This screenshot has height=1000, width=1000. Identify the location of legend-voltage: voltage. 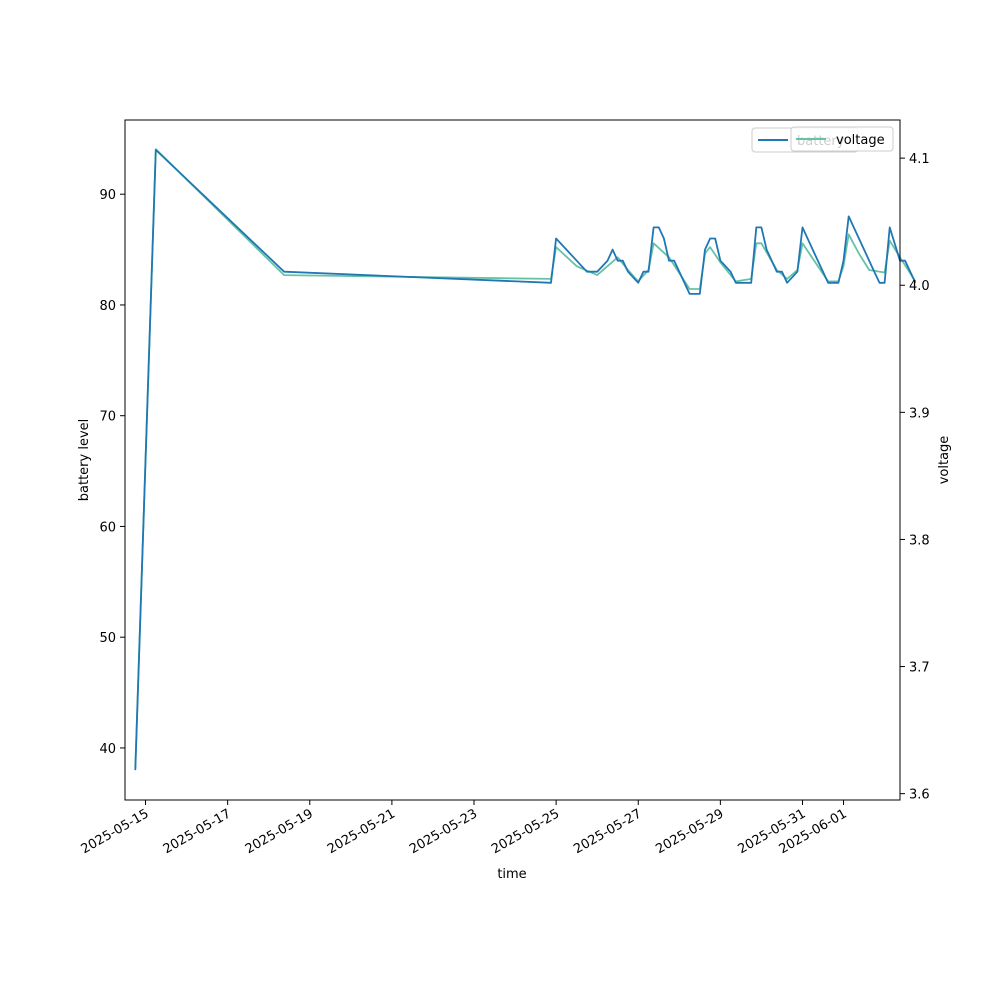
(842, 139).